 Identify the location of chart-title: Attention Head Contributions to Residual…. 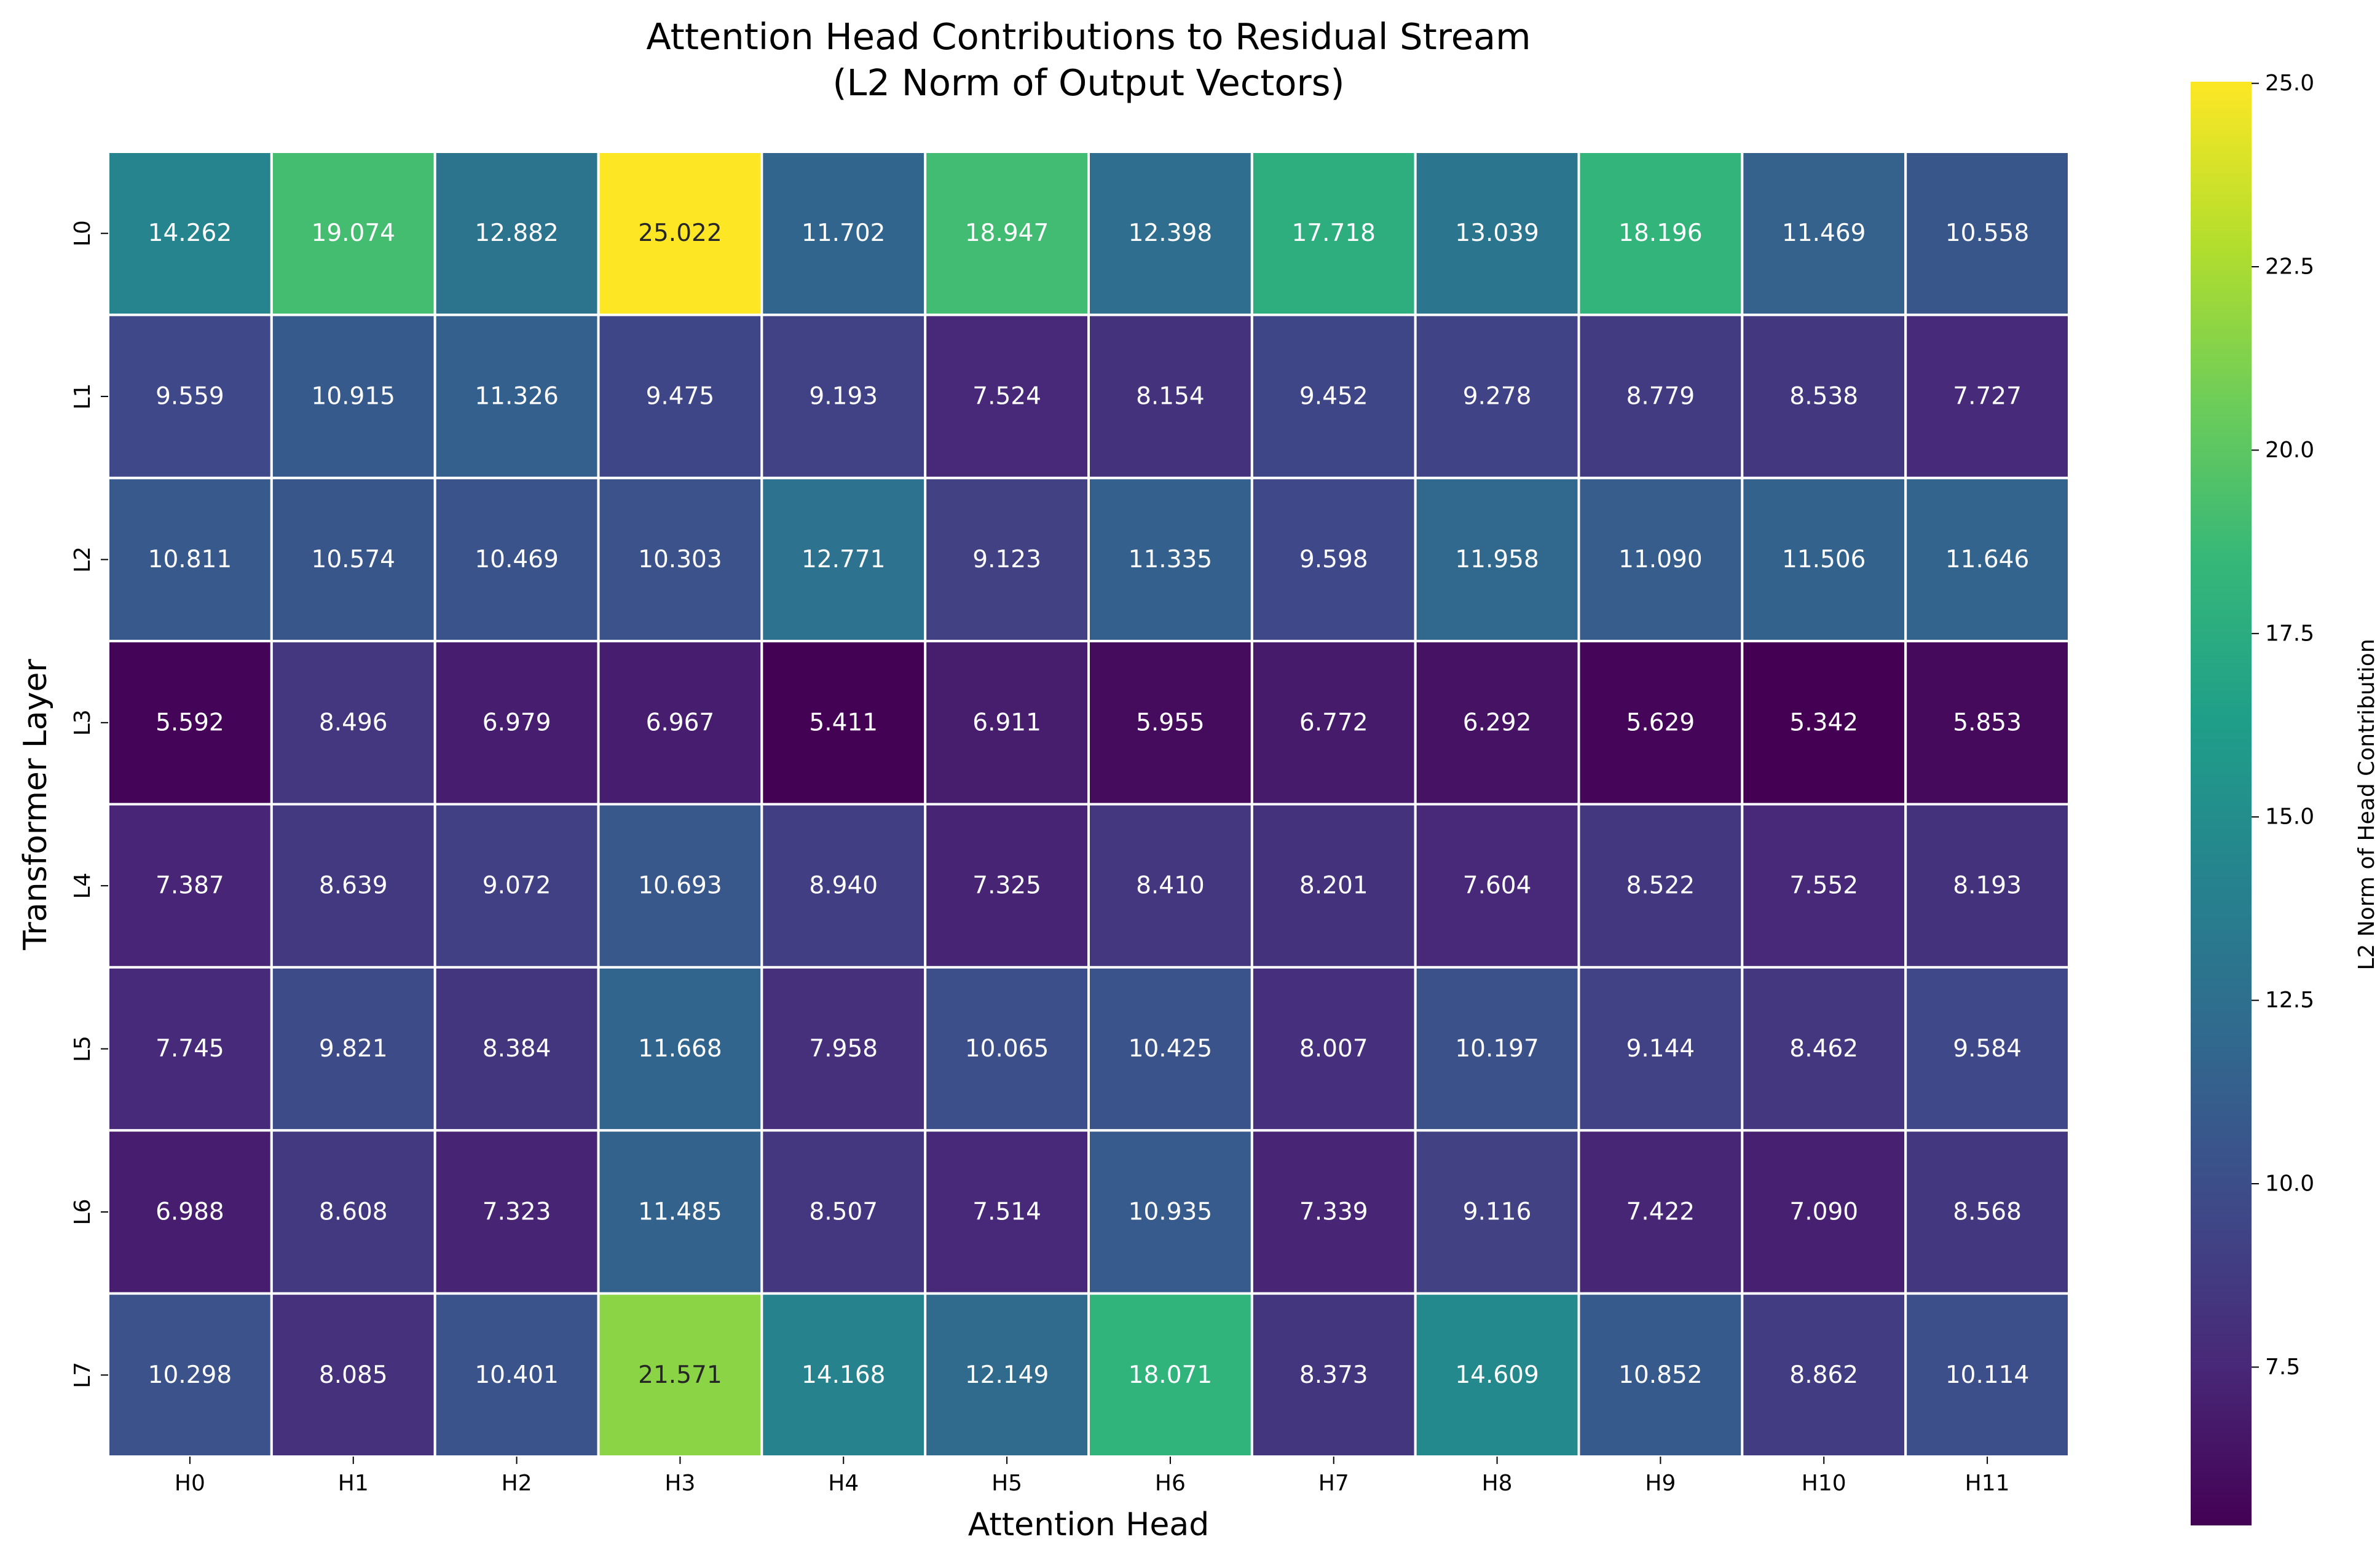
(1088, 36).